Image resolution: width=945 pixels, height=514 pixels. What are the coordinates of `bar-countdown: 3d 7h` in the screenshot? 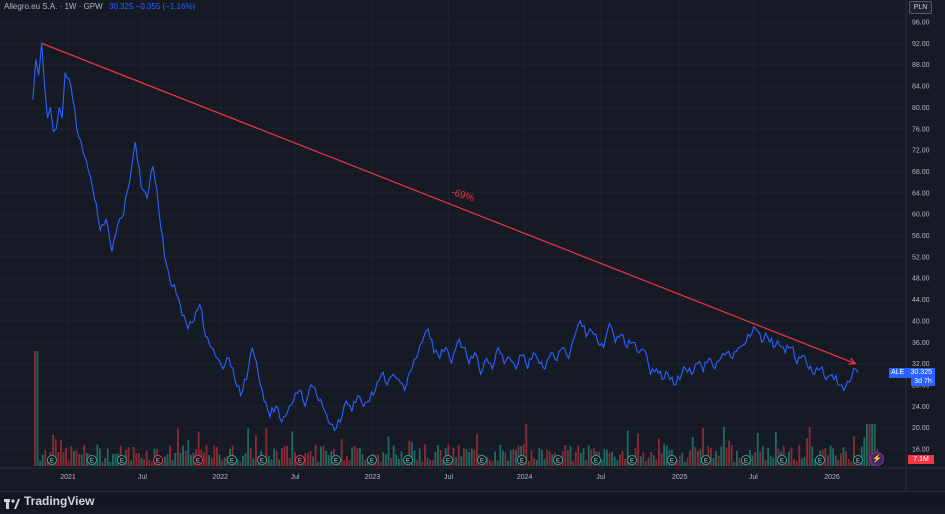 It's located at (923, 381).